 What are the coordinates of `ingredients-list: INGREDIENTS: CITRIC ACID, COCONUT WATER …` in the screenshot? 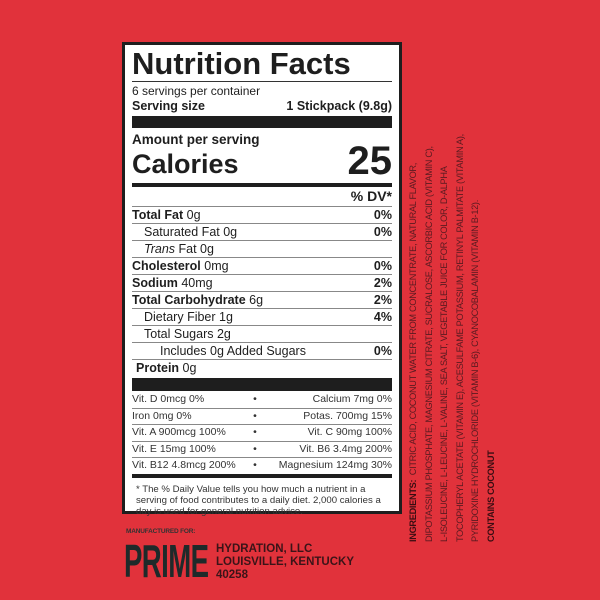 It's located at (456, 293).